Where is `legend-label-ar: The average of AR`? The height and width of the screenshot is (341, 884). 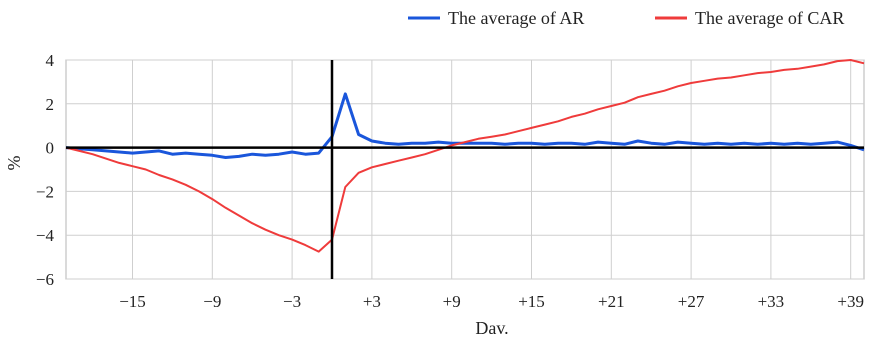
legend-label-ar: The average of AR is located at coordinates (516, 18).